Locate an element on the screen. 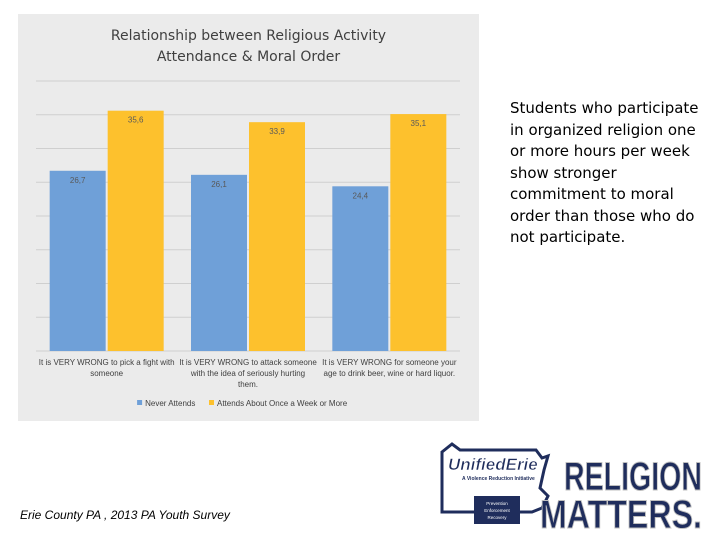 The width and height of the screenshot is (720, 540). logo-badge-line-1: Prevention is located at coordinates (497, 503).